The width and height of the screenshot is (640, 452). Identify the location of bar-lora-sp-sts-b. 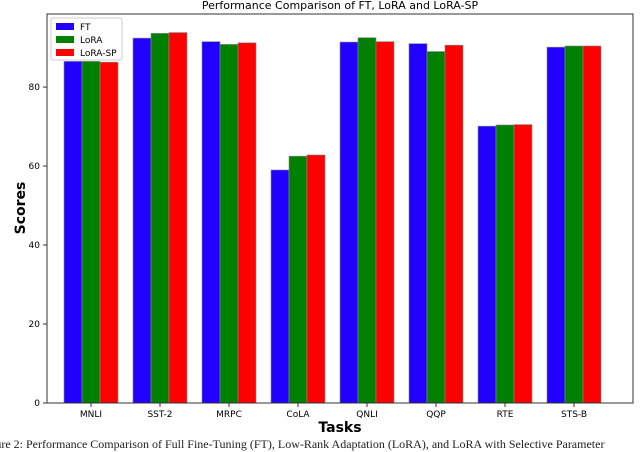
(592, 224).